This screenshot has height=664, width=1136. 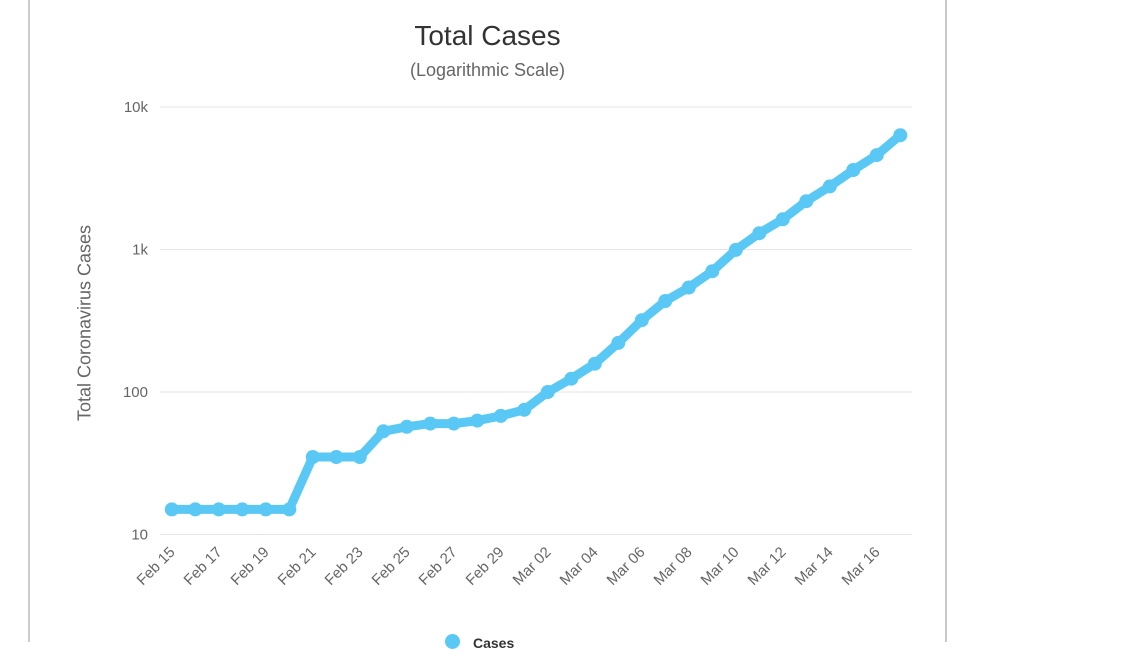 I want to click on legend-series-marker-icon, so click(x=452, y=641).